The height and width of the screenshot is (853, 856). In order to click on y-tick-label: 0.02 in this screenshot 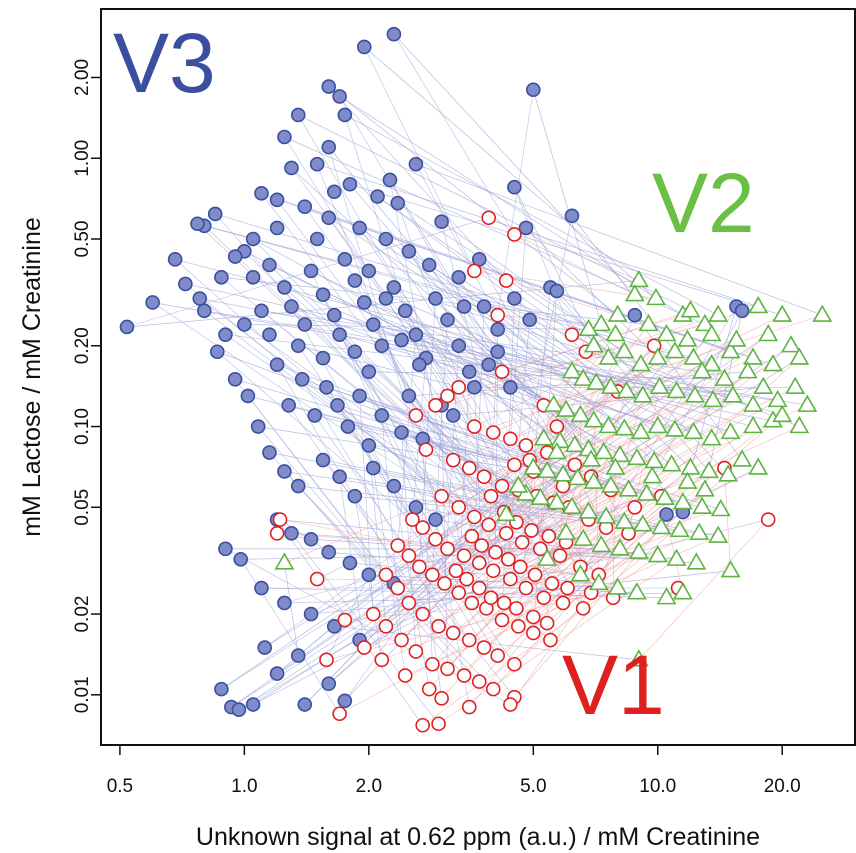, I will do `click(82, 614)`.